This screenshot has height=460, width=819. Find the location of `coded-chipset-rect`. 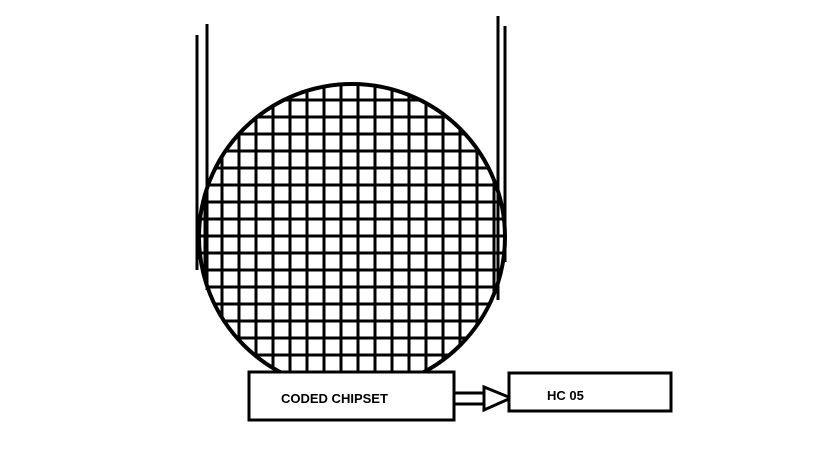

coded-chipset-rect is located at coordinates (351, 396).